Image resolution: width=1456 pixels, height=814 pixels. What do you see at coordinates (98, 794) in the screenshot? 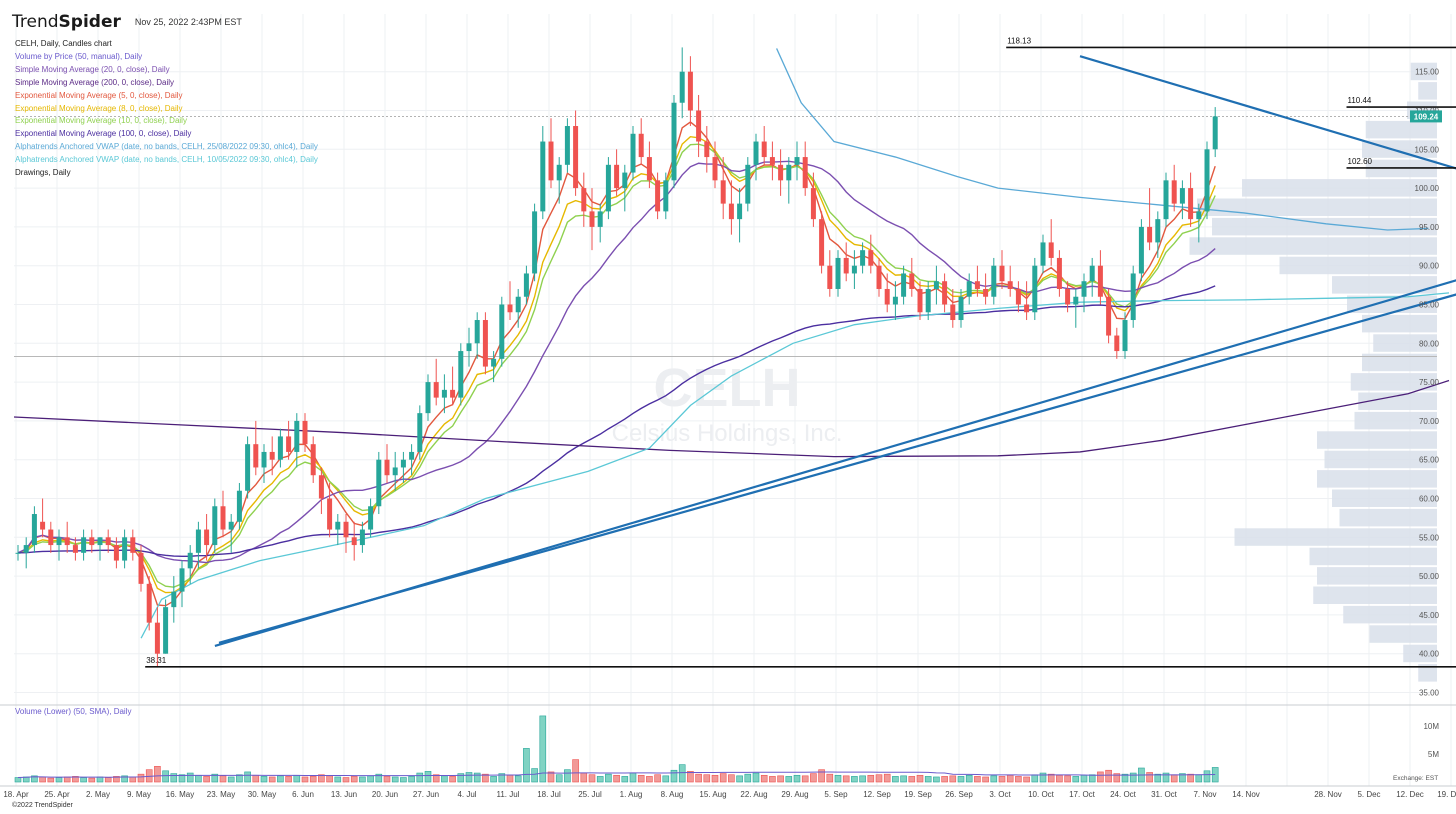
I see `date-tick-label: 2. May` at bounding box center [98, 794].